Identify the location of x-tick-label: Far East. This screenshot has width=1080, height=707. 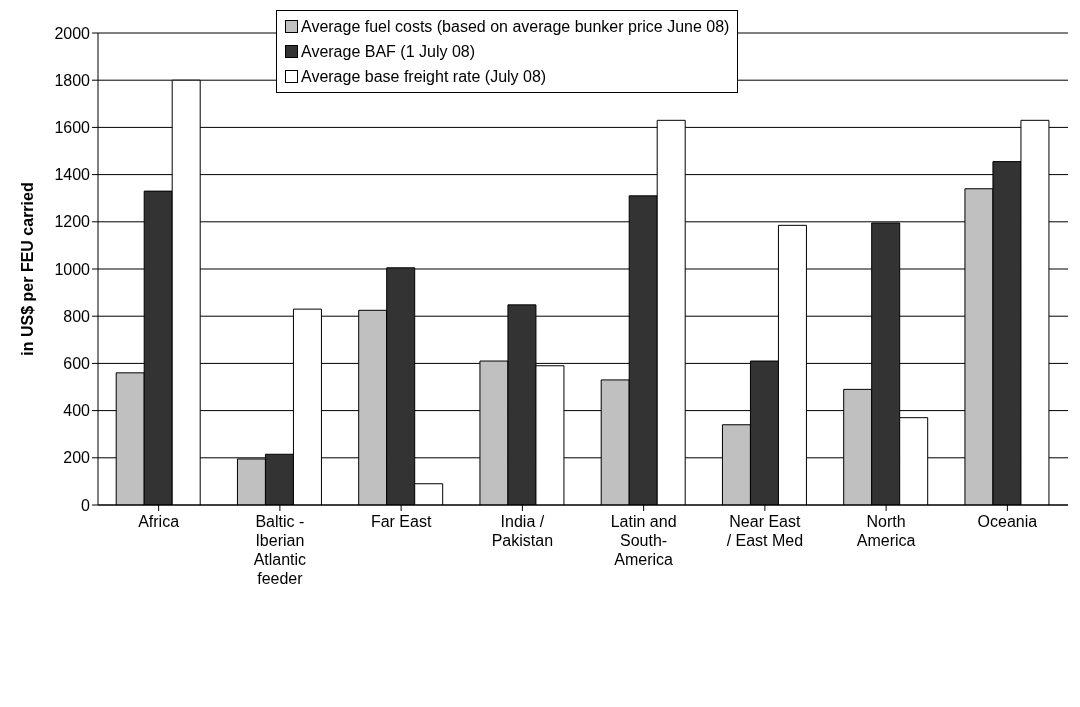
(401, 521).